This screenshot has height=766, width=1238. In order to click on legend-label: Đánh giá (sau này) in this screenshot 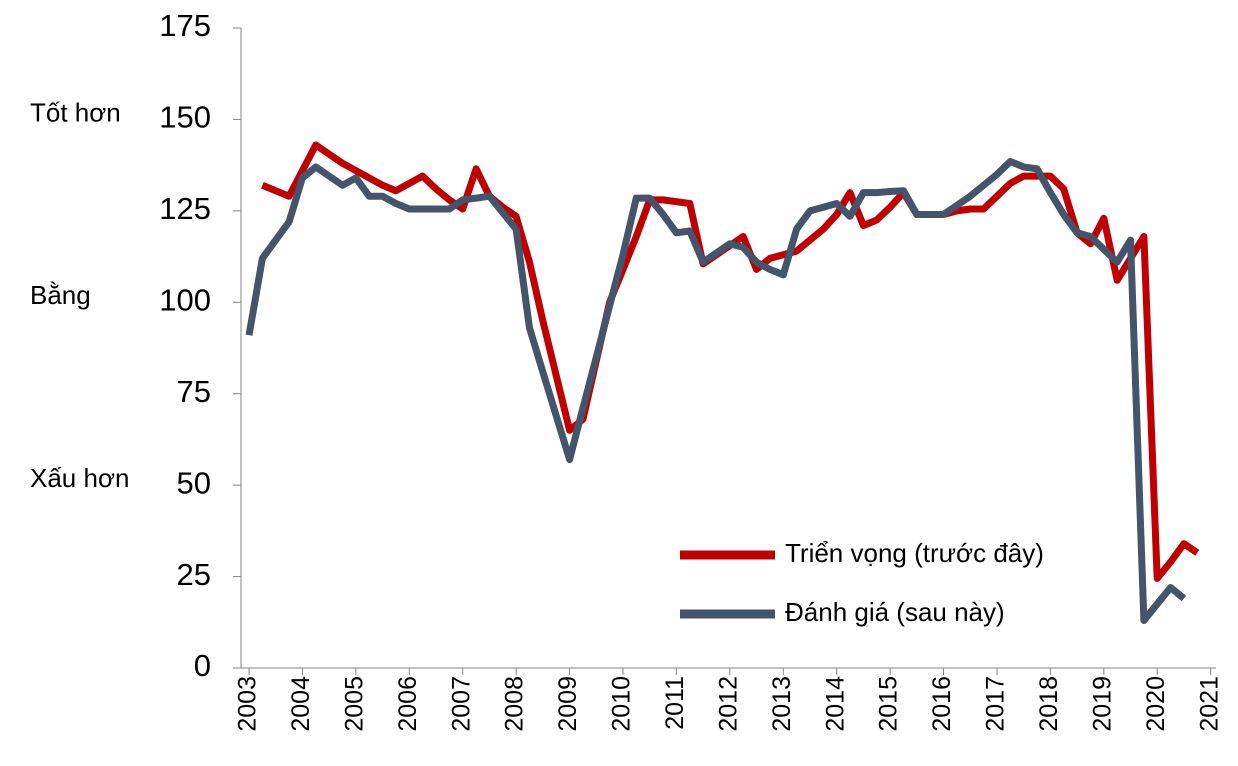, I will do `click(895, 612)`.